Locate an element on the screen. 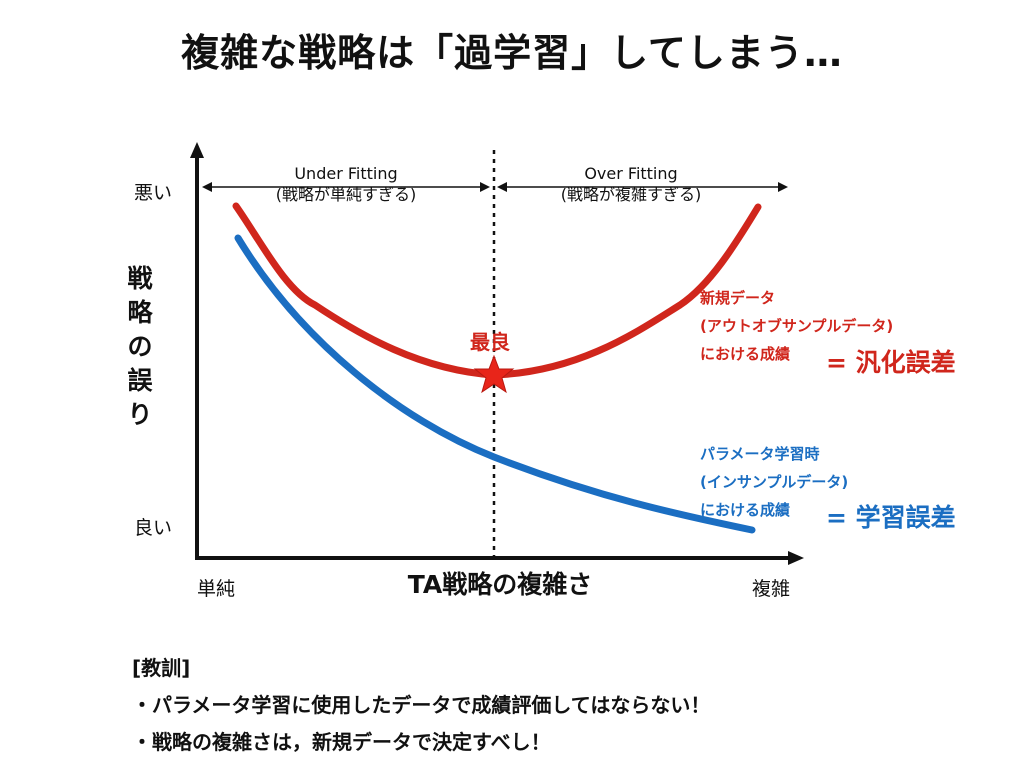 The image size is (1024, 768). generalization-error-label: = 汎化誤差 is located at coordinates (891, 362).